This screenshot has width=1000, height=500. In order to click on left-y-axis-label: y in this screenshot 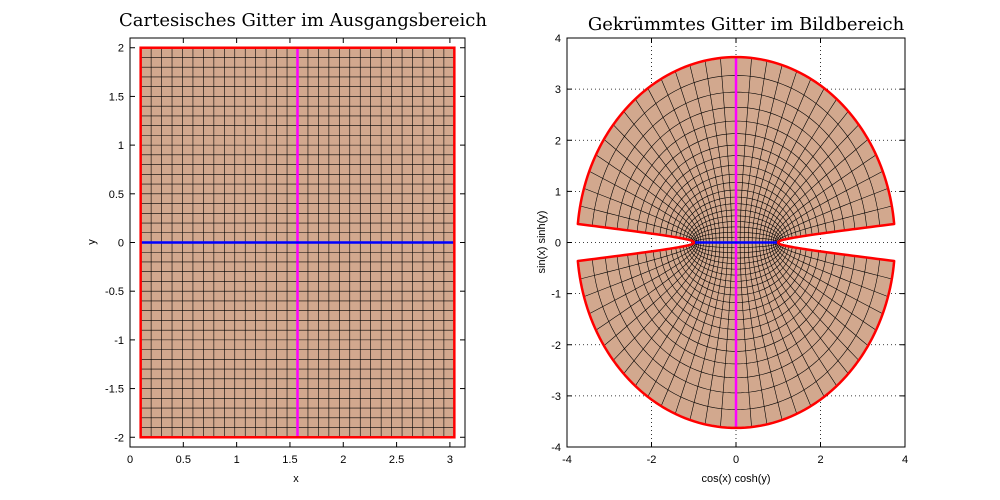, I will do `click(92, 242)`.